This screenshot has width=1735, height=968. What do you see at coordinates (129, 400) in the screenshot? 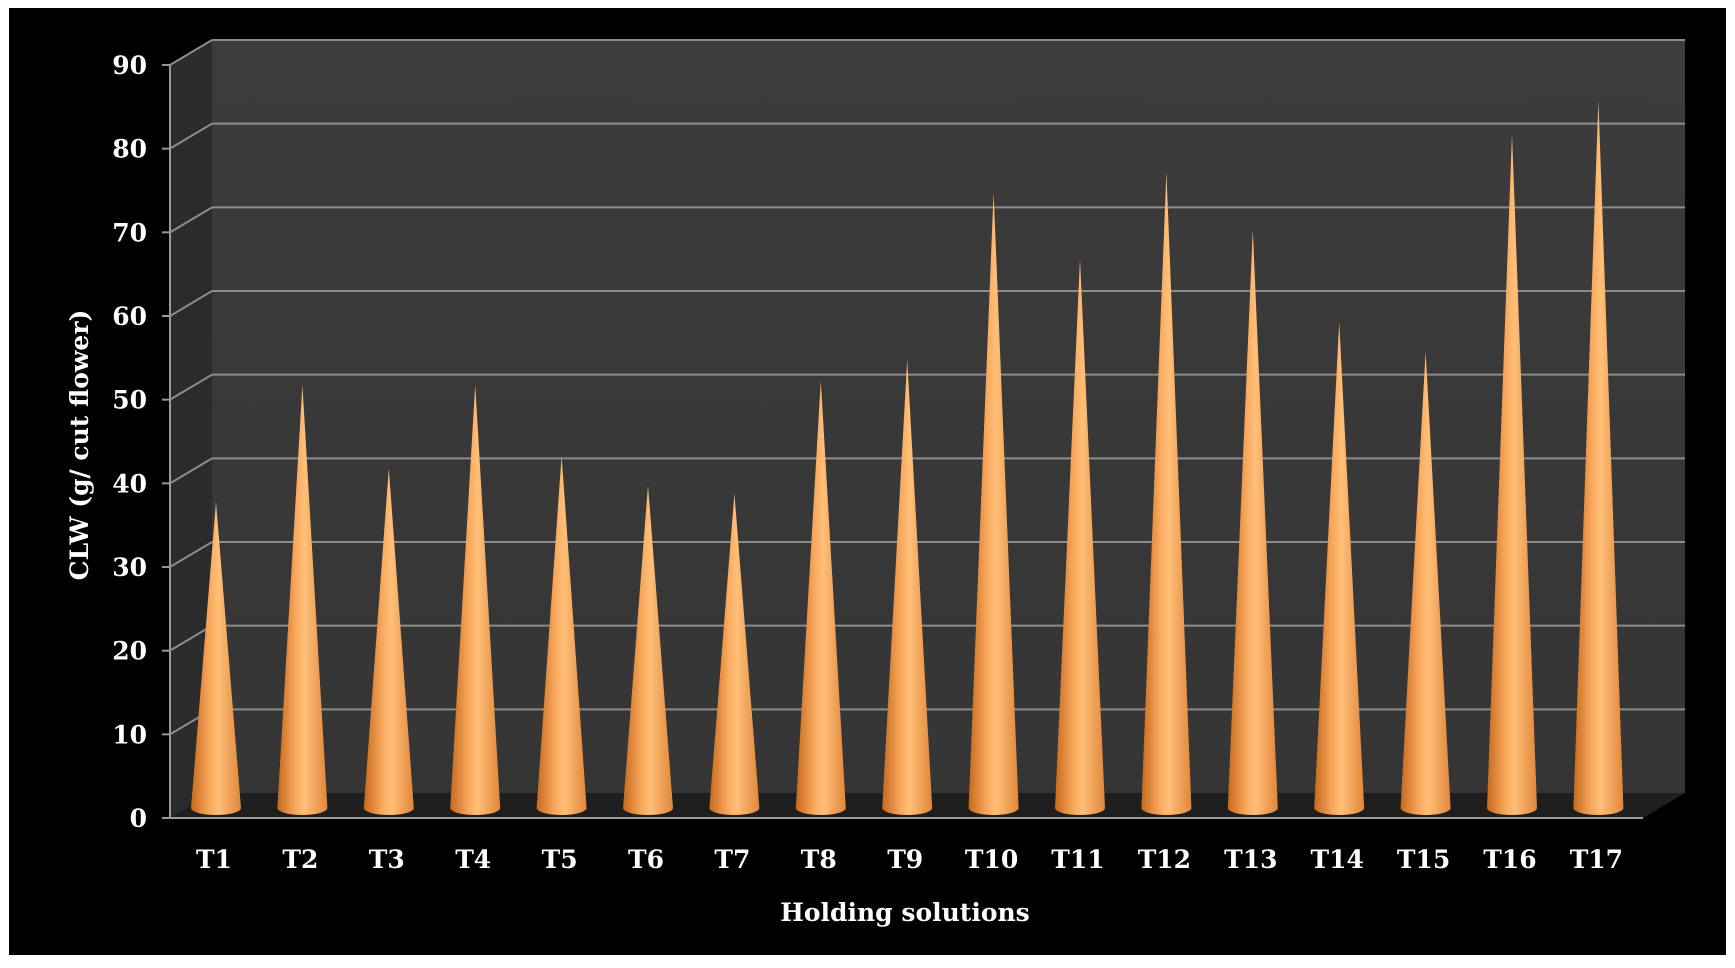
I see `y-tick-label: 50` at bounding box center [129, 400].